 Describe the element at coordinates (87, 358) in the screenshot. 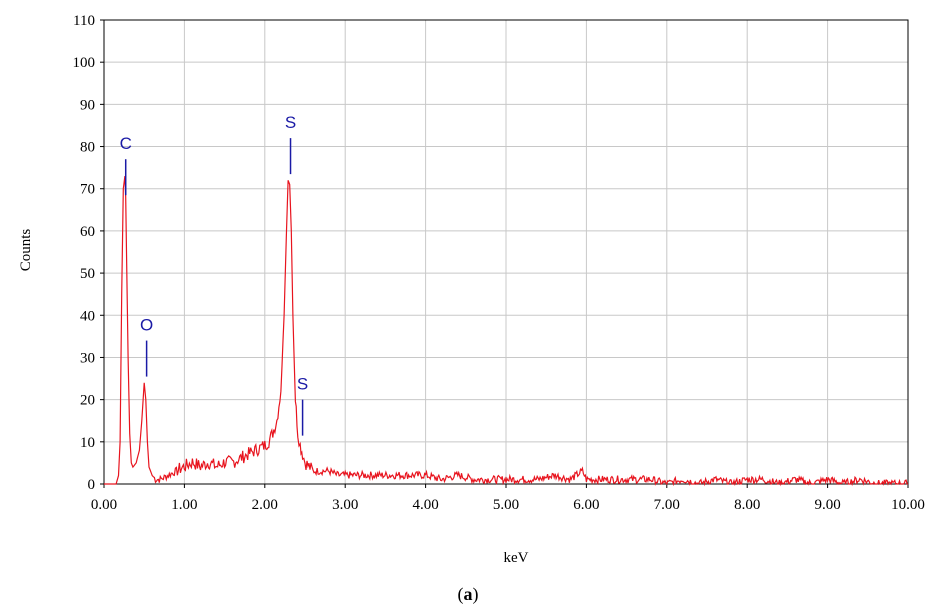

I see `y-tick-label: 30` at that location.